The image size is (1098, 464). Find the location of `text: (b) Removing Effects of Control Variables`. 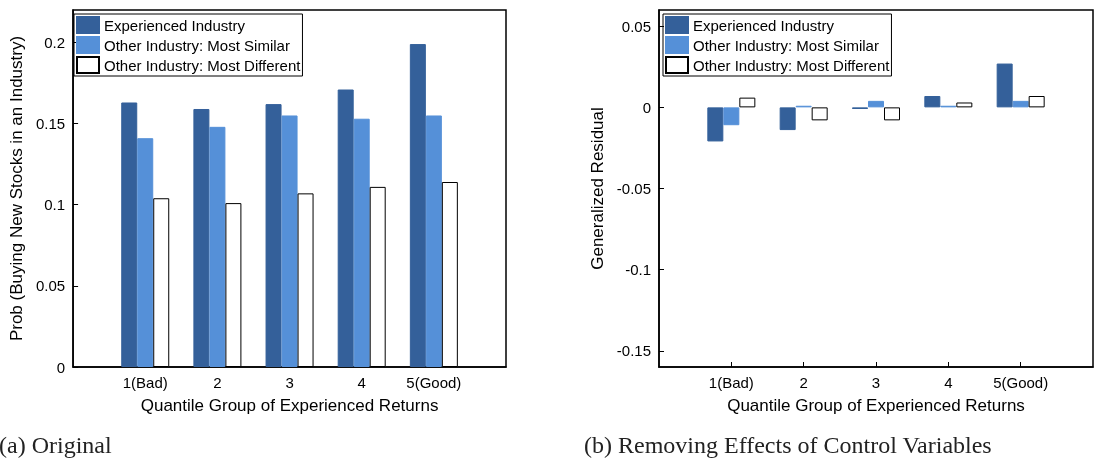

text: (b) Removing Effects of Control Variables is located at coordinates (788, 445).